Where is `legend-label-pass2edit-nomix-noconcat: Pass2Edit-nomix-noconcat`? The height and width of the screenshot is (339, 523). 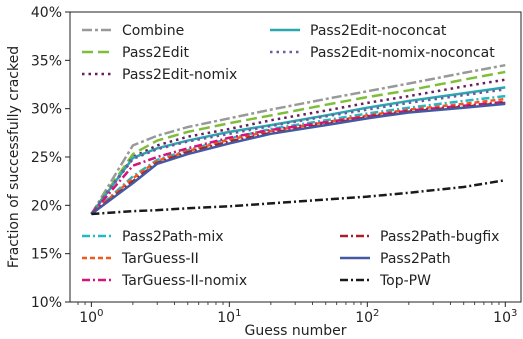
legend-label-pass2edit-nomix-noconcat: Pass2Edit-nomix-noconcat is located at coordinates (402, 53).